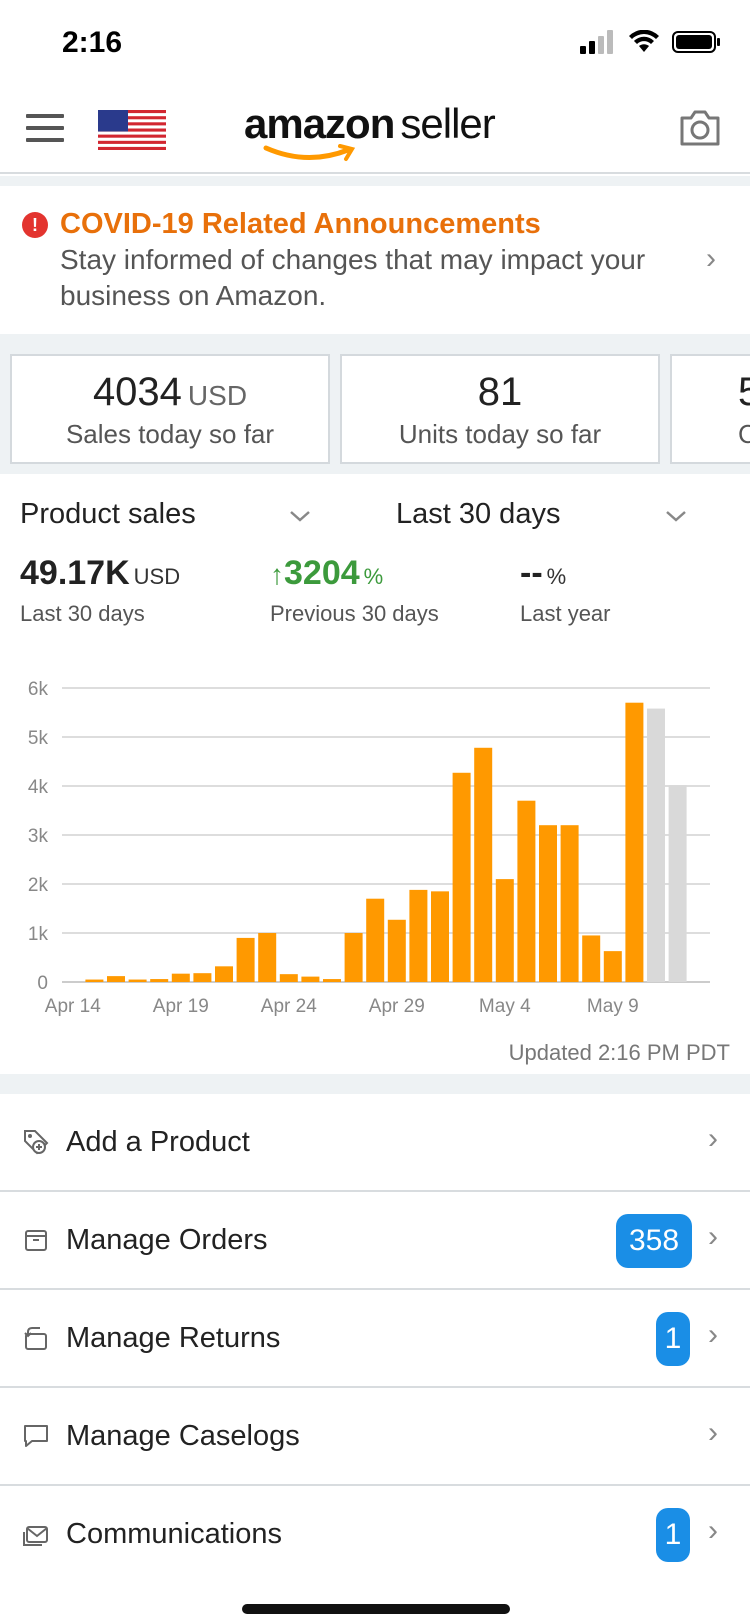  Describe the element at coordinates (565, 613) in the screenshot. I see `stat-label: Last year` at that location.